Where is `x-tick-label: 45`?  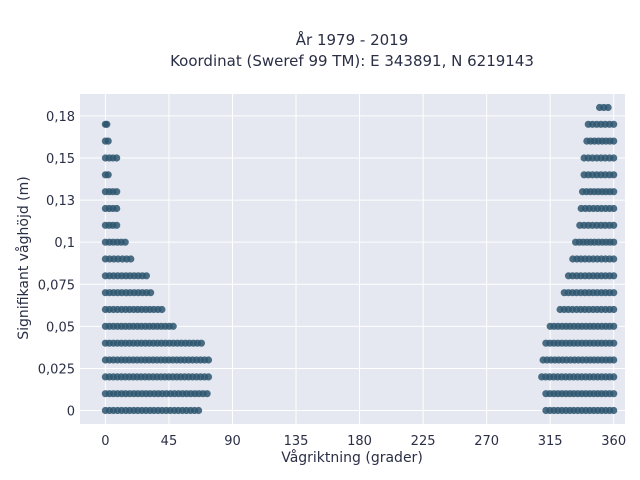
x-tick-label: 45 is located at coordinates (169, 441).